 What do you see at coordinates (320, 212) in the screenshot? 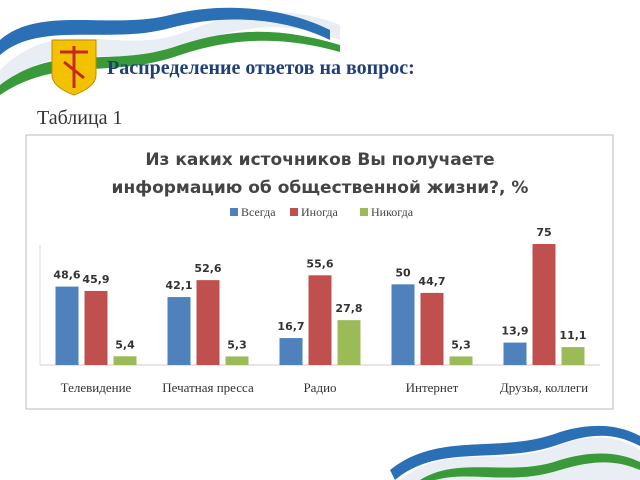
I see `legend-label: Иногда` at bounding box center [320, 212].